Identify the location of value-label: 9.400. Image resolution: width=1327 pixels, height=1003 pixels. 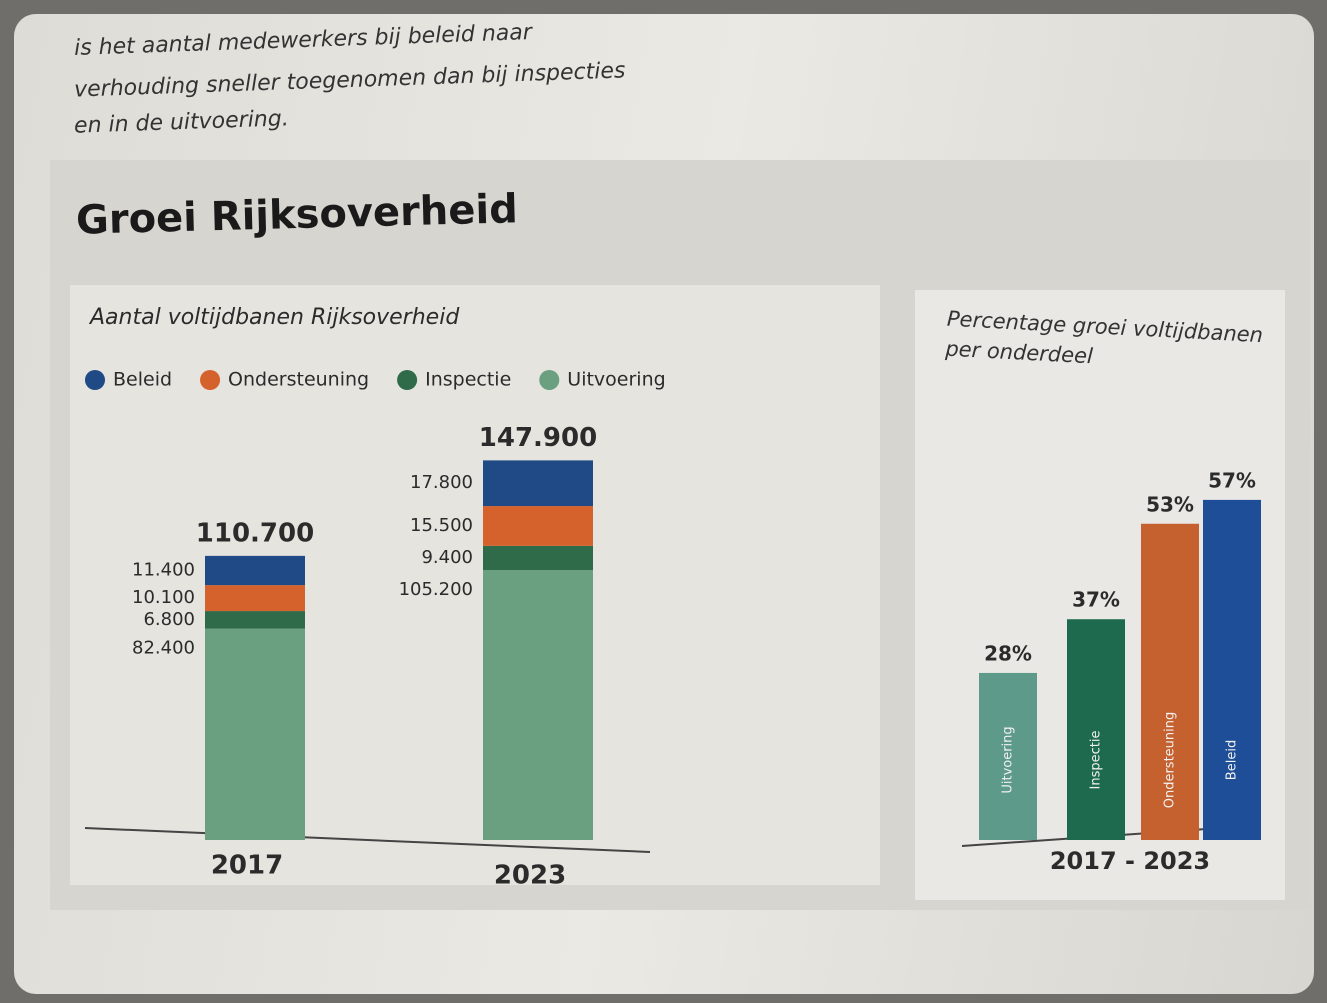
(447, 557).